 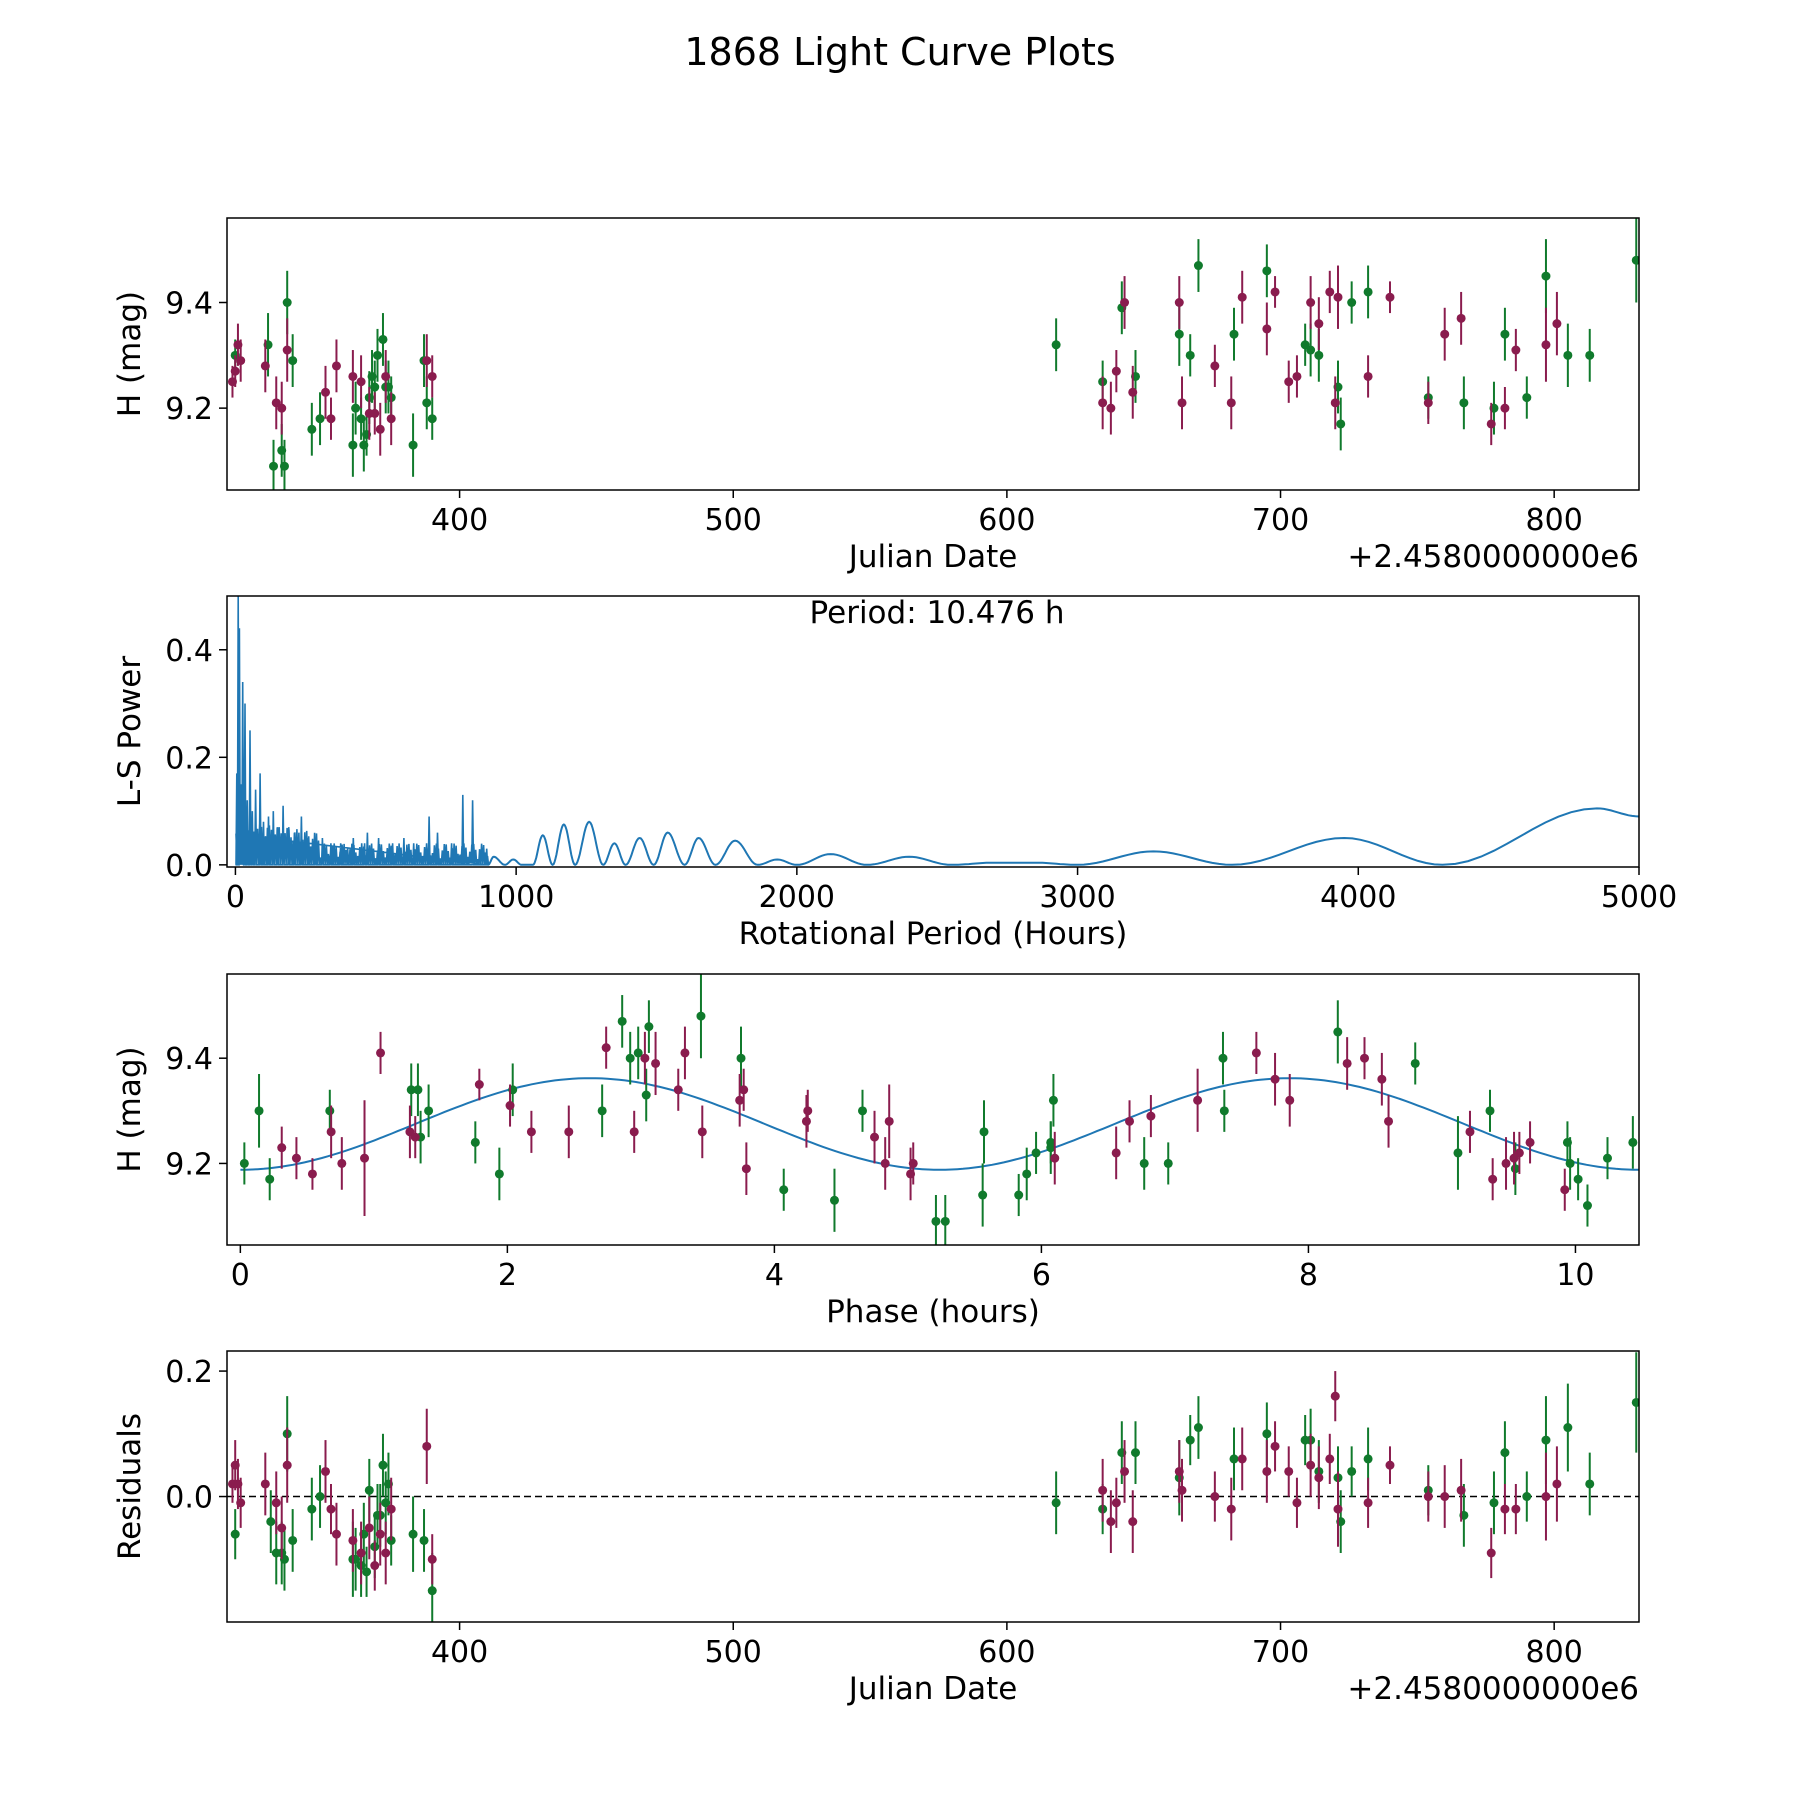 What do you see at coordinates (939, 1109) in the screenshot?
I see `phased-data` at bounding box center [939, 1109].